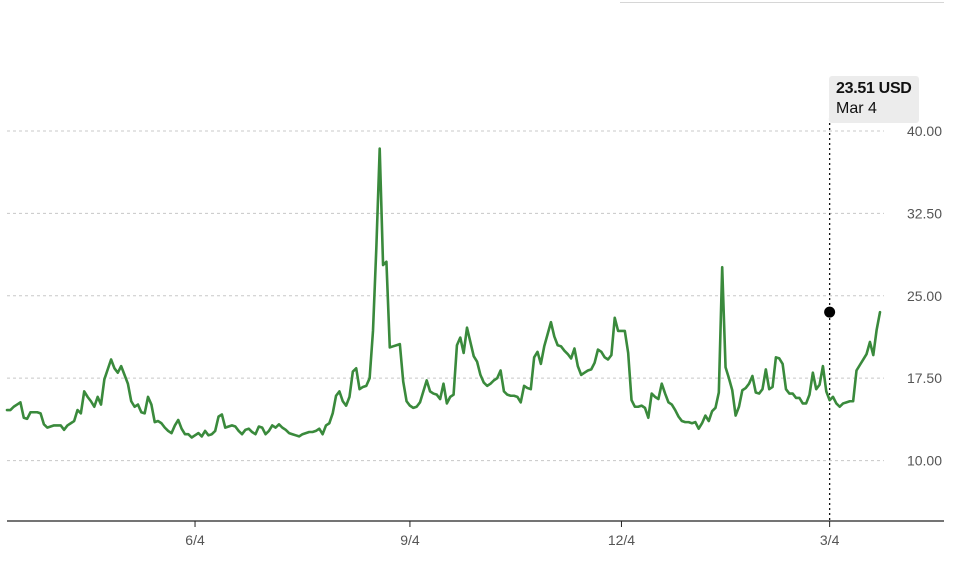  What do you see at coordinates (924, 461) in the screenshot?
I see `y-tick-label: 10.00` at bounding box center [924, 461].